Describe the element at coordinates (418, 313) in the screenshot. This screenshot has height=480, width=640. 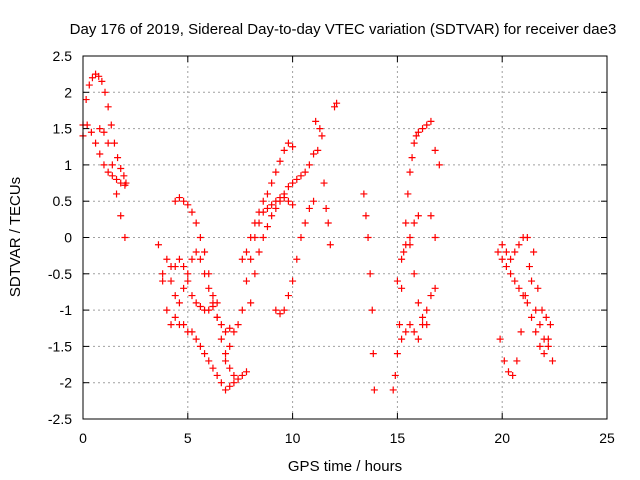
I see `series-arc-p` at that location.